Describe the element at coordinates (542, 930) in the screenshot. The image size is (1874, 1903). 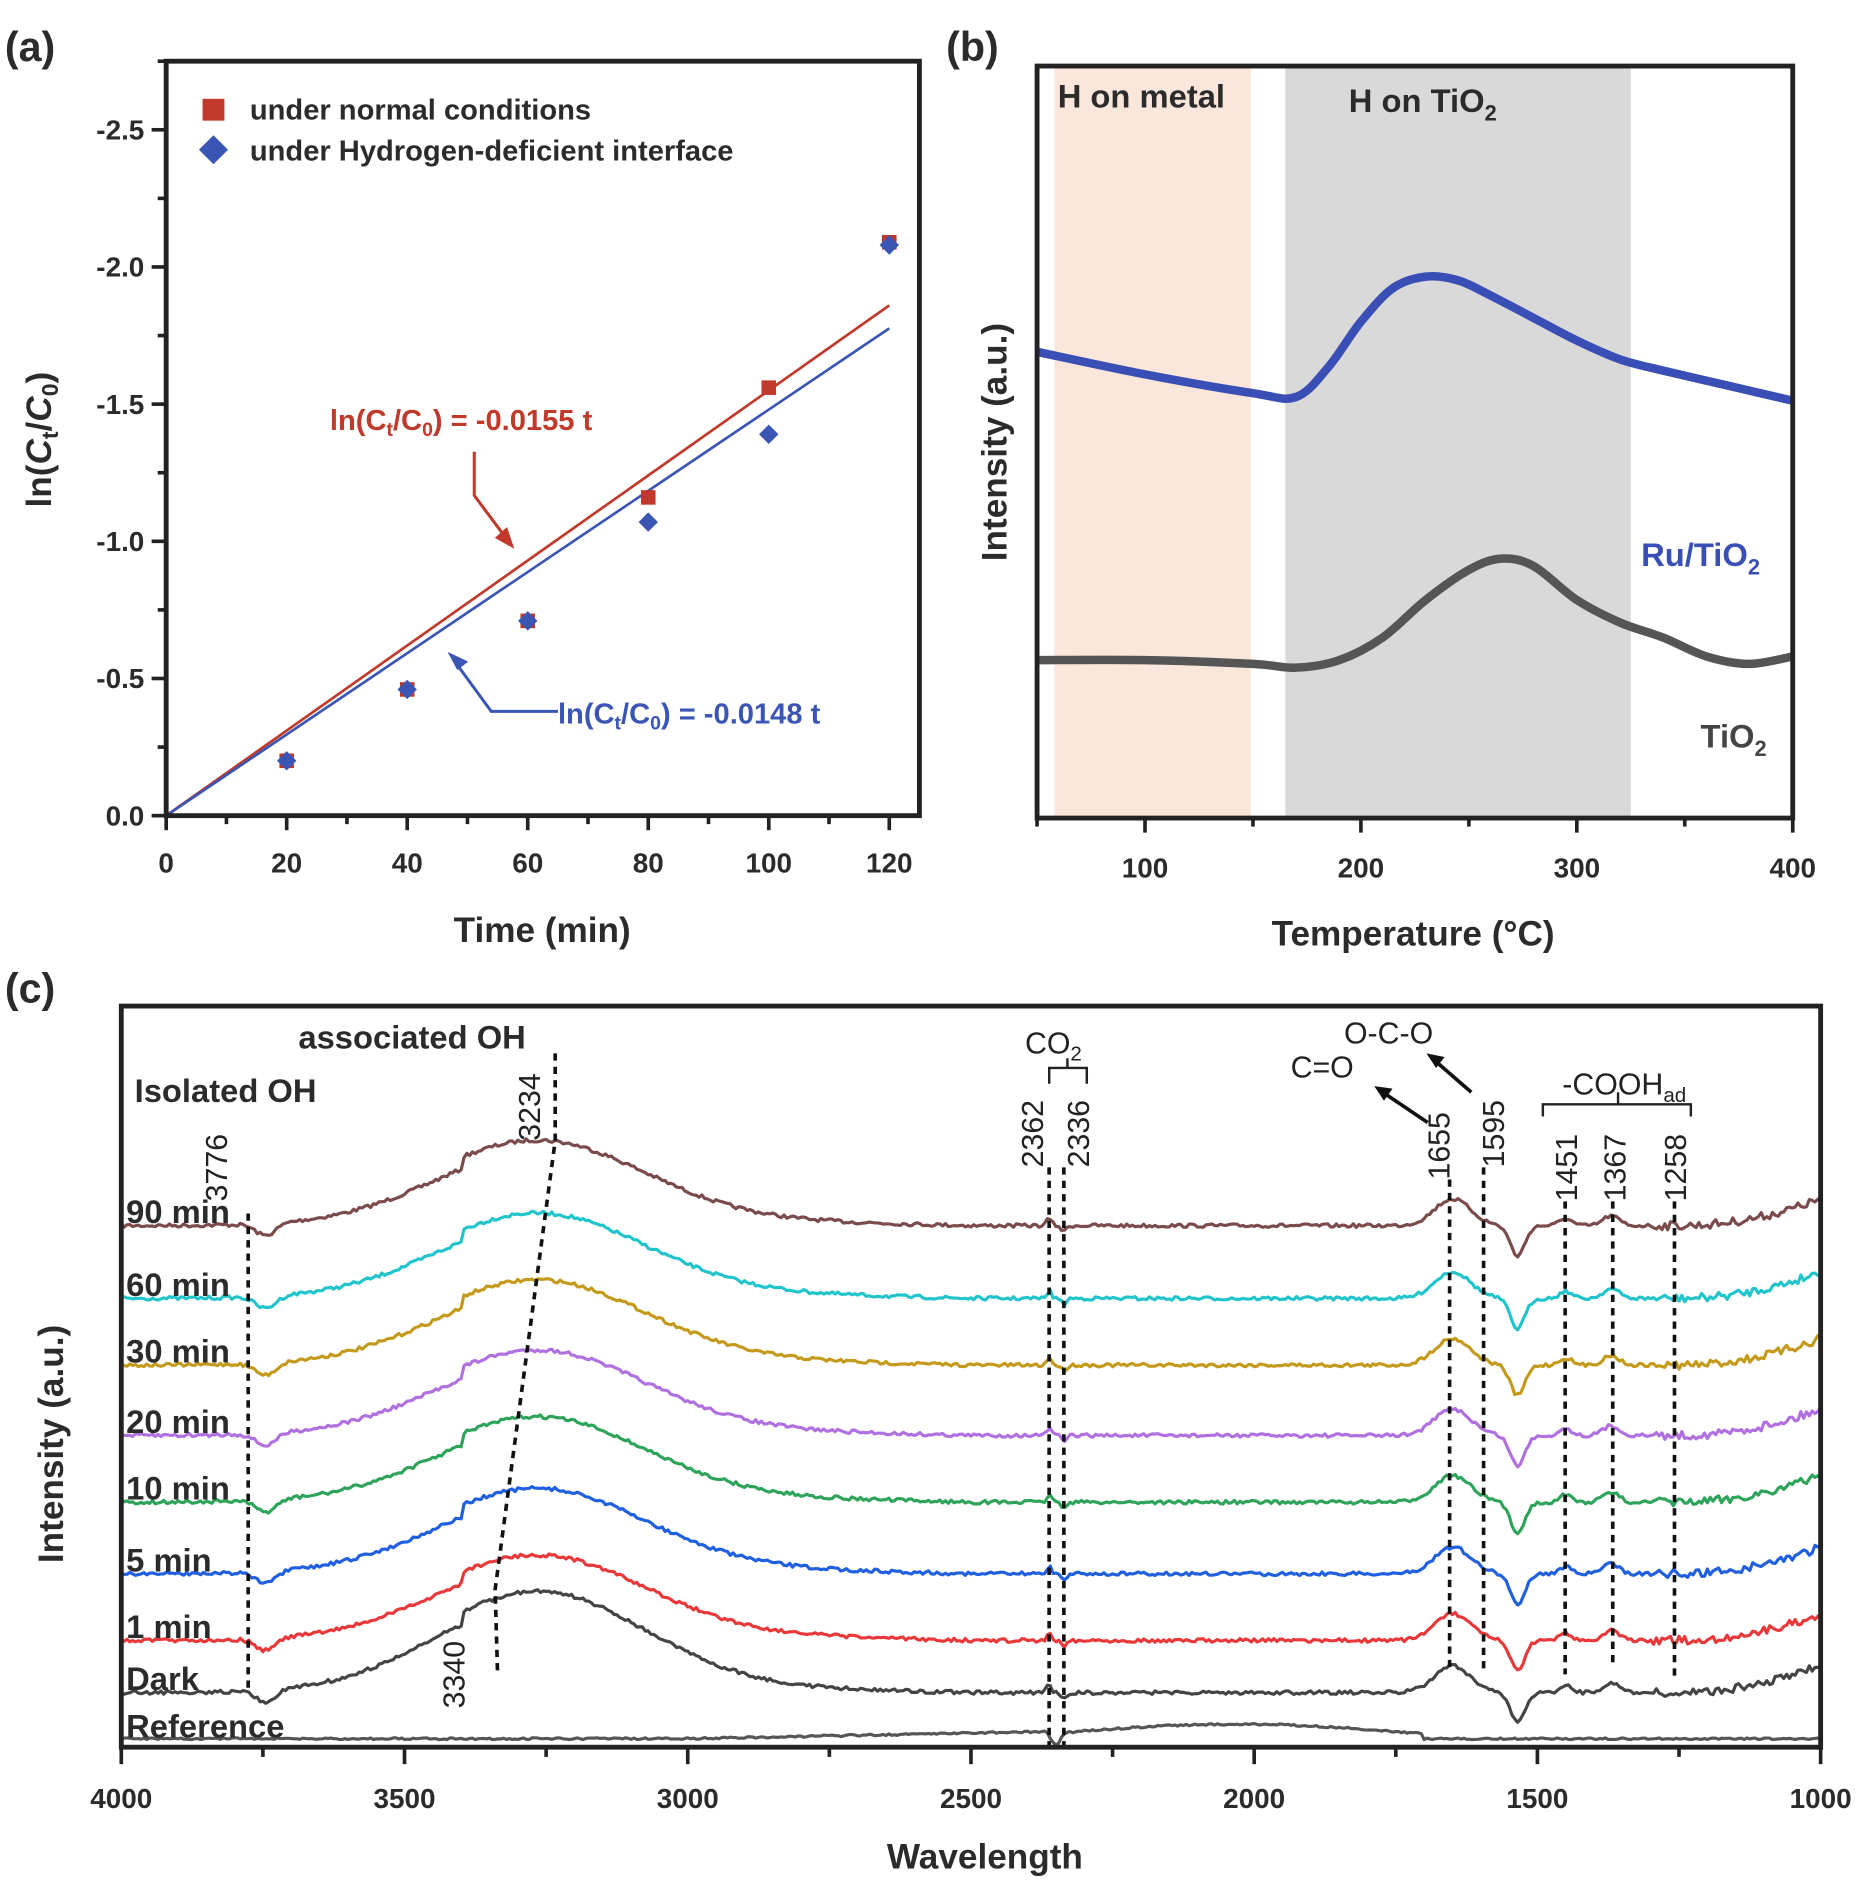
I see `x-axis-title: Time (min)` at that location.